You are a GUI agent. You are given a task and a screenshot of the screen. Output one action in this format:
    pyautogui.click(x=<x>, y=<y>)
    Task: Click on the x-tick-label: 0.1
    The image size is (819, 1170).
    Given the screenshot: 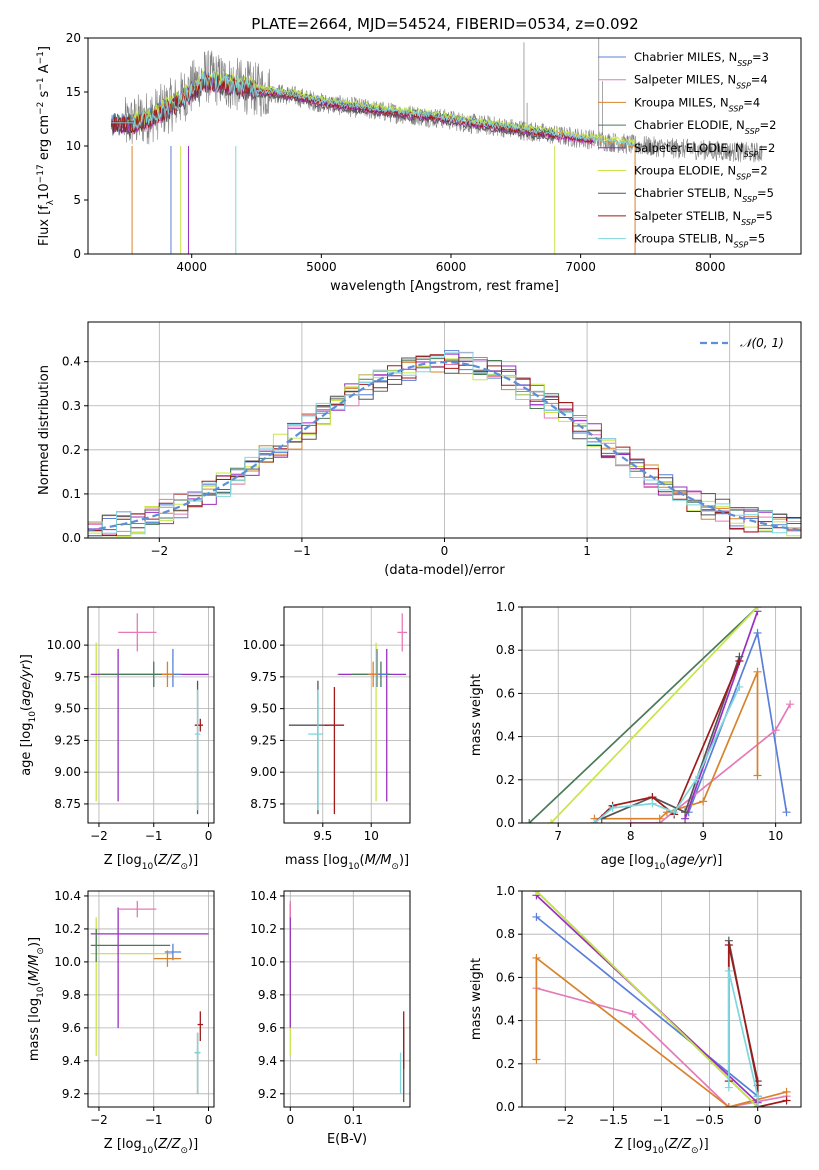 What is the action you would take?
    pyautogui.click(x=353, y=1120)
    